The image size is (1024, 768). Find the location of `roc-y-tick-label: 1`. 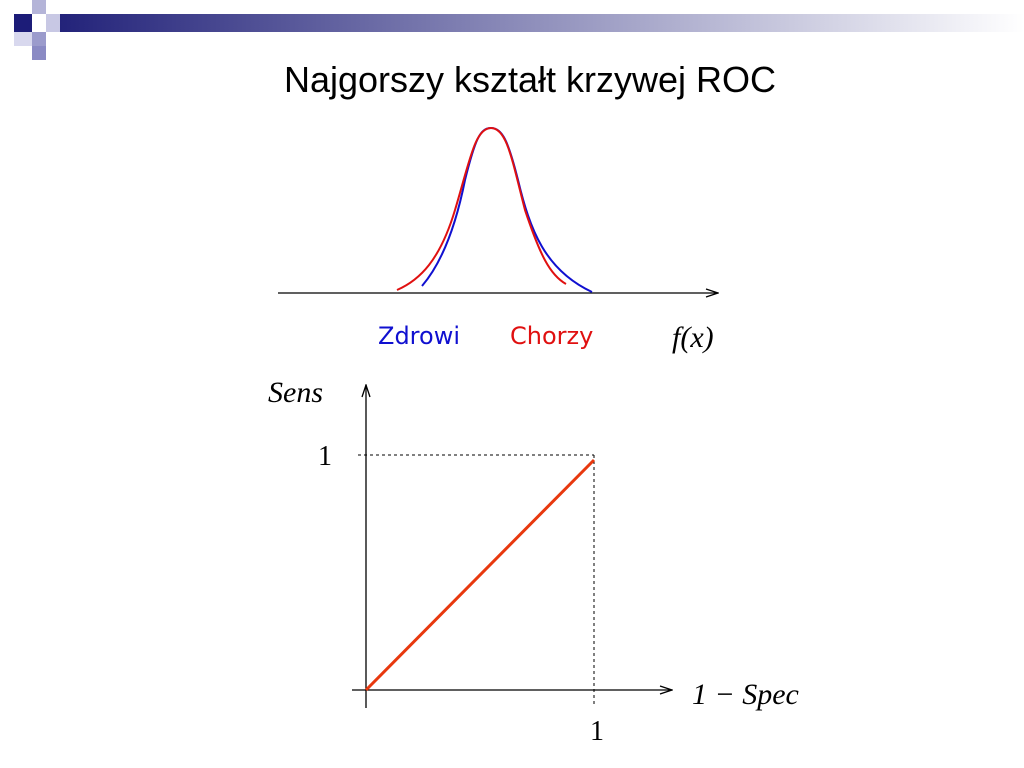

roc-y-tick-label: 1 is located at coordinates (325, 456).